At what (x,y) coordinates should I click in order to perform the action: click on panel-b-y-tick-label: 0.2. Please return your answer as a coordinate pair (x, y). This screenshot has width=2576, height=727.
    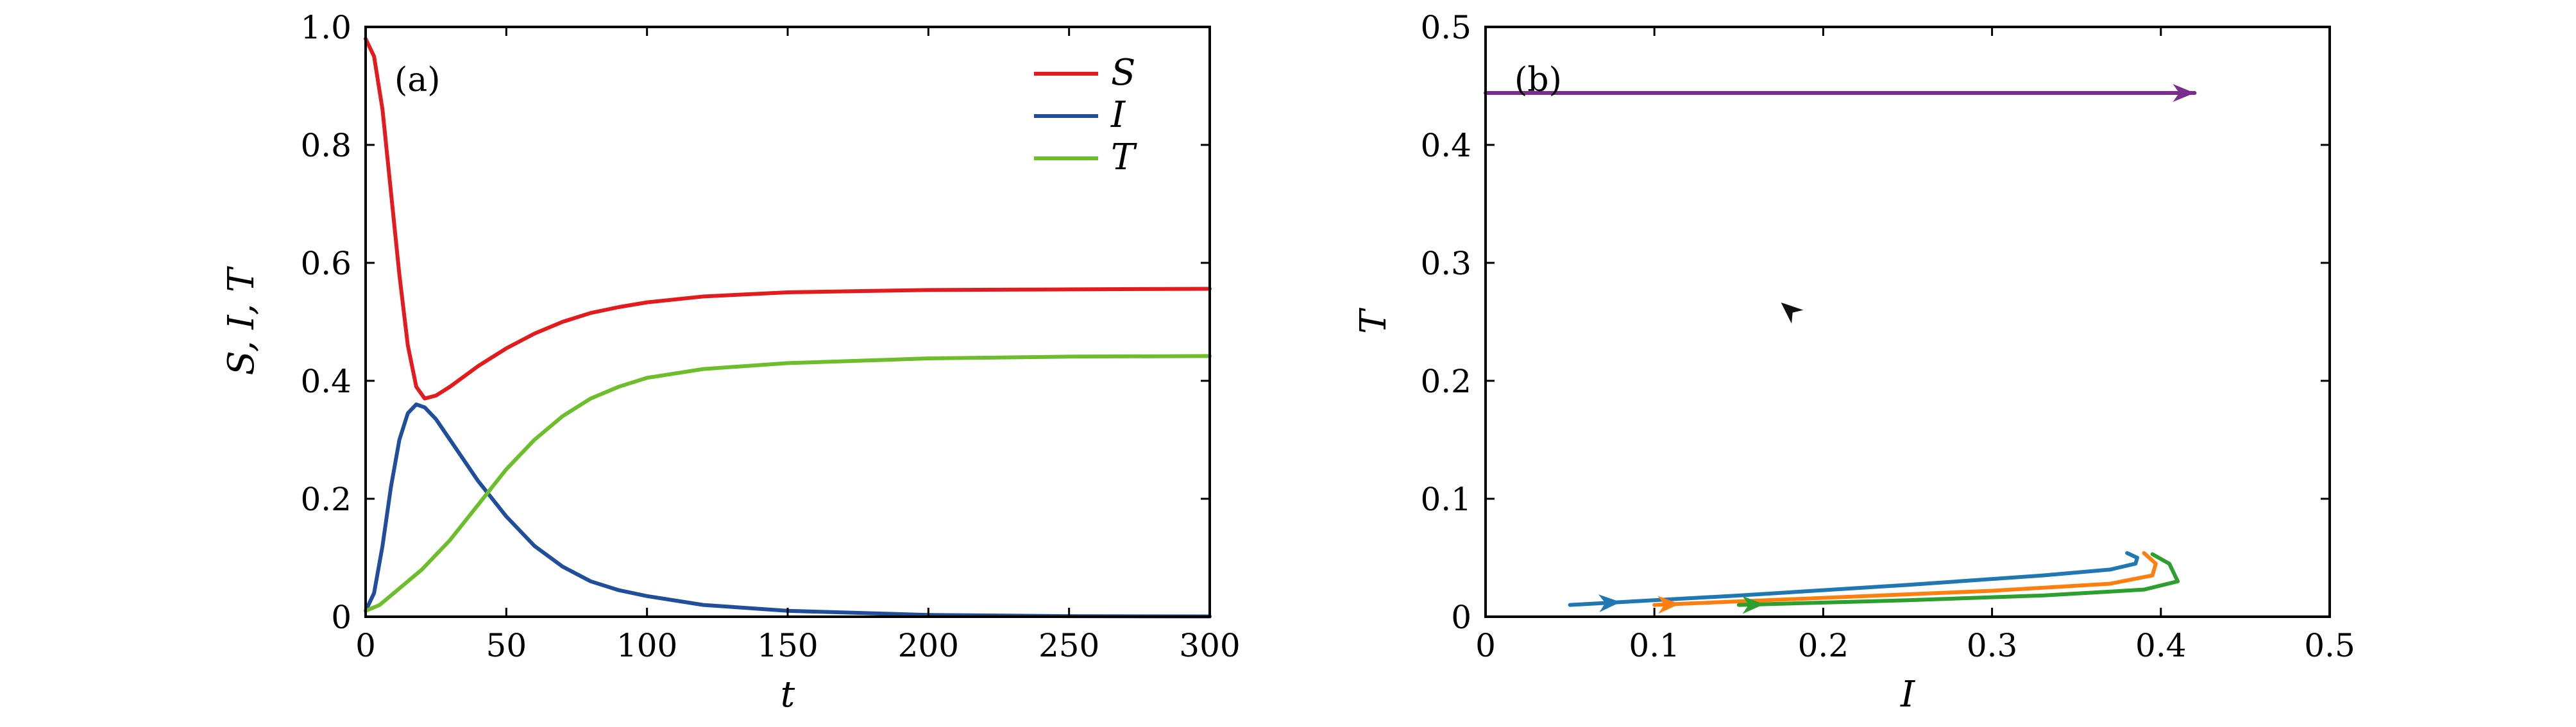
    Looking at the image, I should click on (1445, 381).